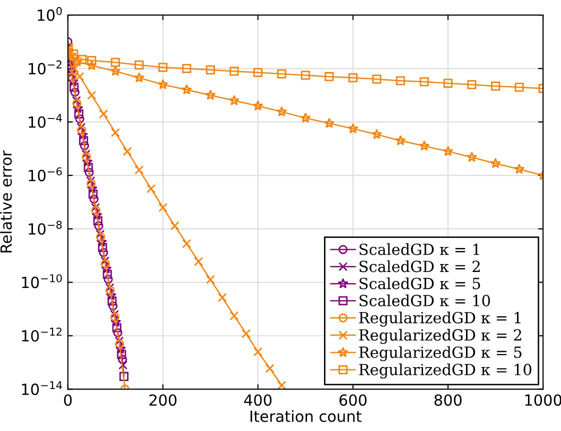 The height and width of the screenshot is (431, 561). Describe the element at coordinates (440, 336) in the screenshot. I see `legend-label: RegularizedGD κ = 2` at that location.